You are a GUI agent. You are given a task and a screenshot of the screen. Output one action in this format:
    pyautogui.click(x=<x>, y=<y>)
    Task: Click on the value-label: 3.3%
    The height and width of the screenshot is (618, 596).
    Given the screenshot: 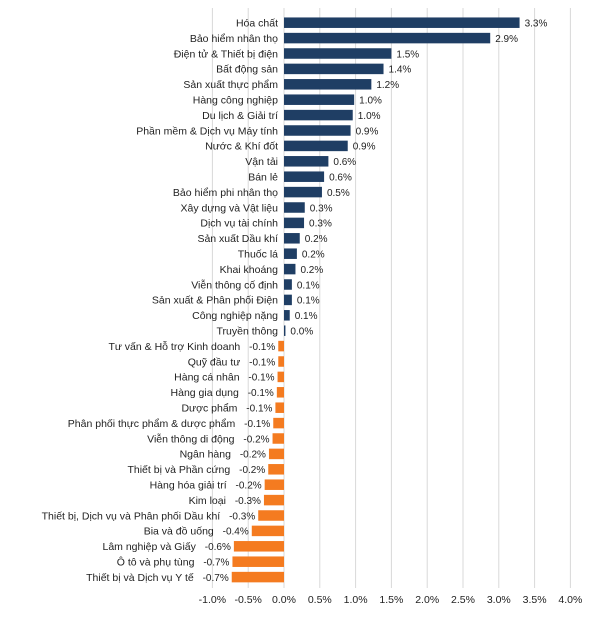 What is the action you would take?
    pyautogui.click(x=536, y=24)
    